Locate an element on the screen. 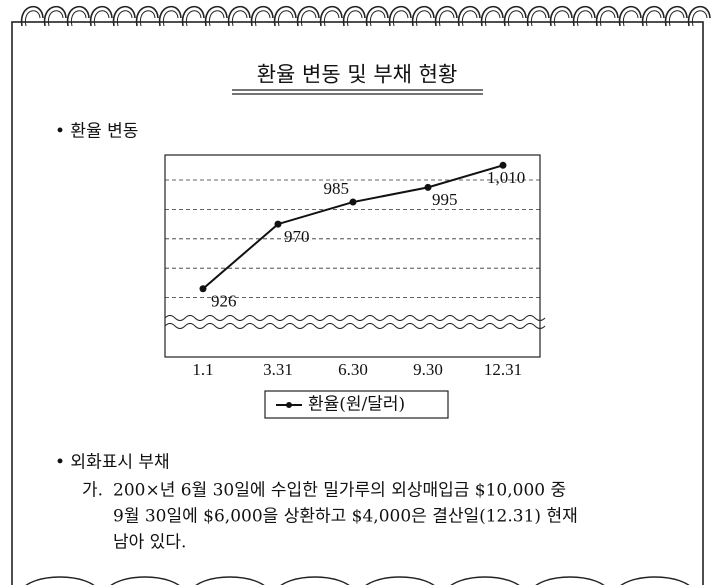 The width and height of the screenshot is (715, 585). item-marker: 가. is located at coordinates (92, 491).